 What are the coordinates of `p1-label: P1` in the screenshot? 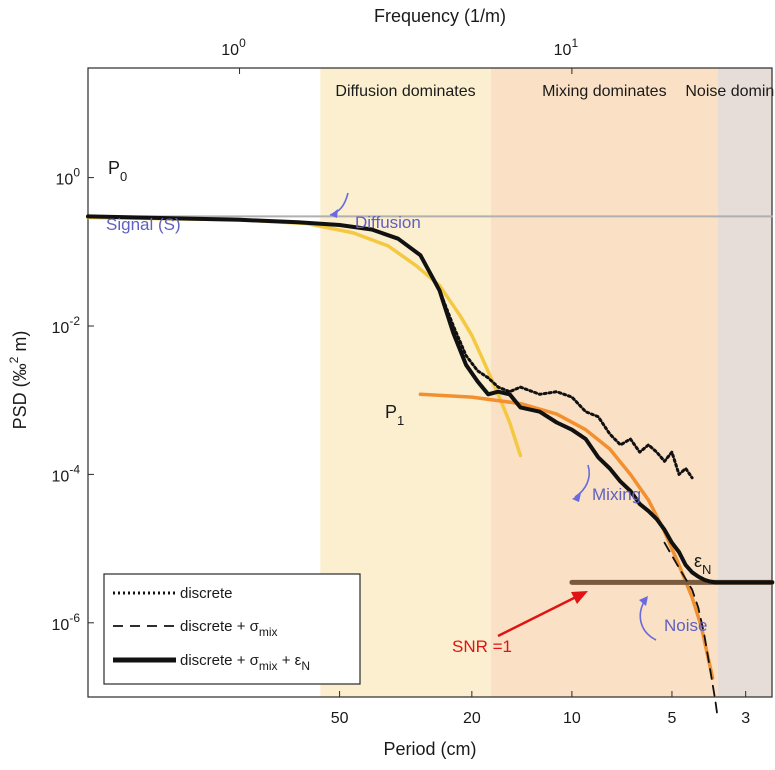 It's located at (394, 415).